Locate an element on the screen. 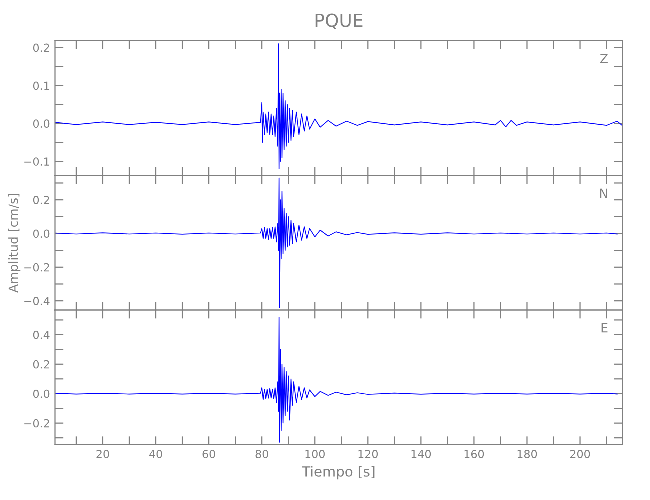 The height and width of the screenshot is (500, 650). x-tick-label: 80 is located at coordinates (262, 454).